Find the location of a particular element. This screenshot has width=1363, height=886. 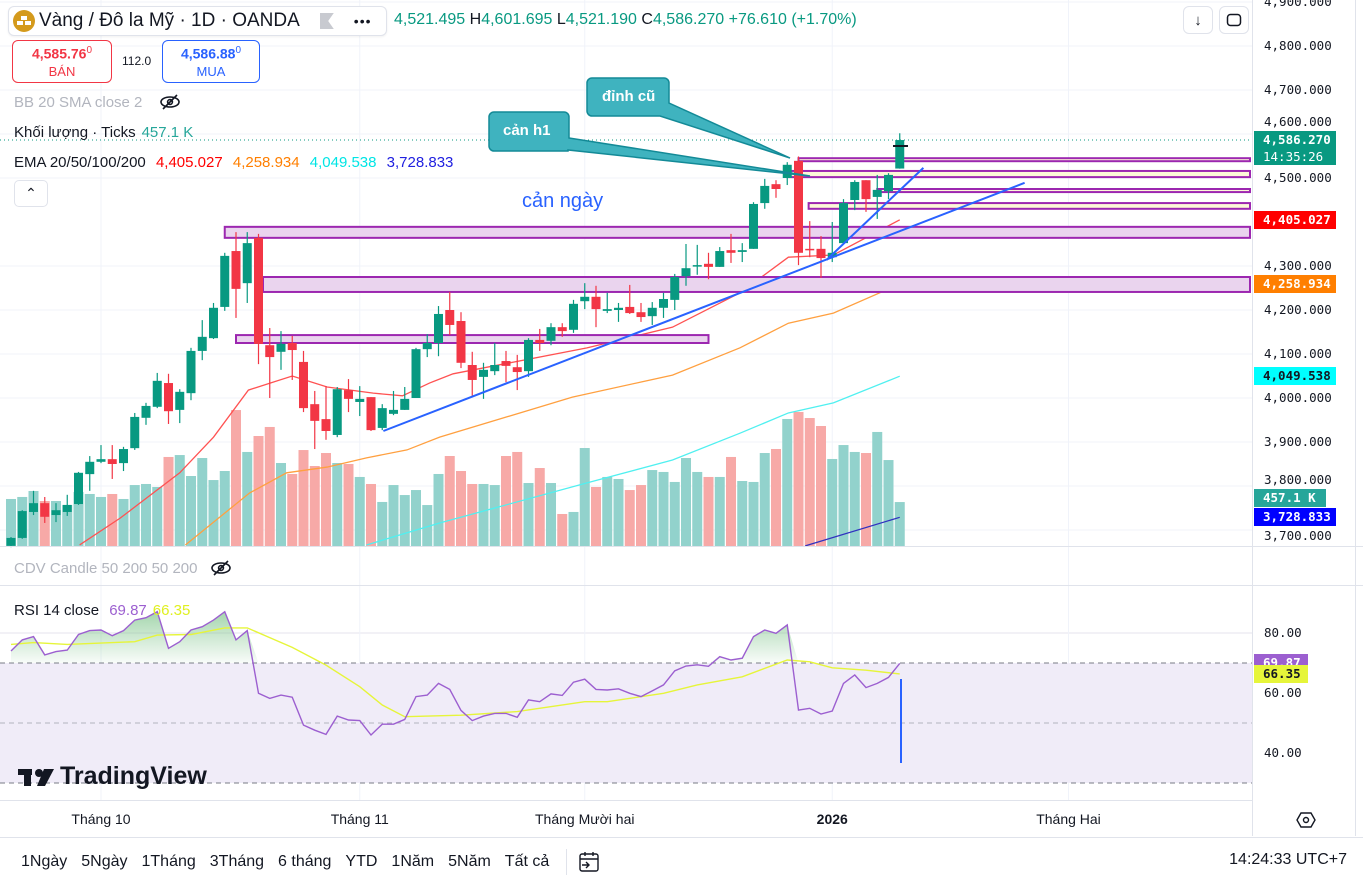

range-1d: 1Ngày is located at coordinates (44, 861).